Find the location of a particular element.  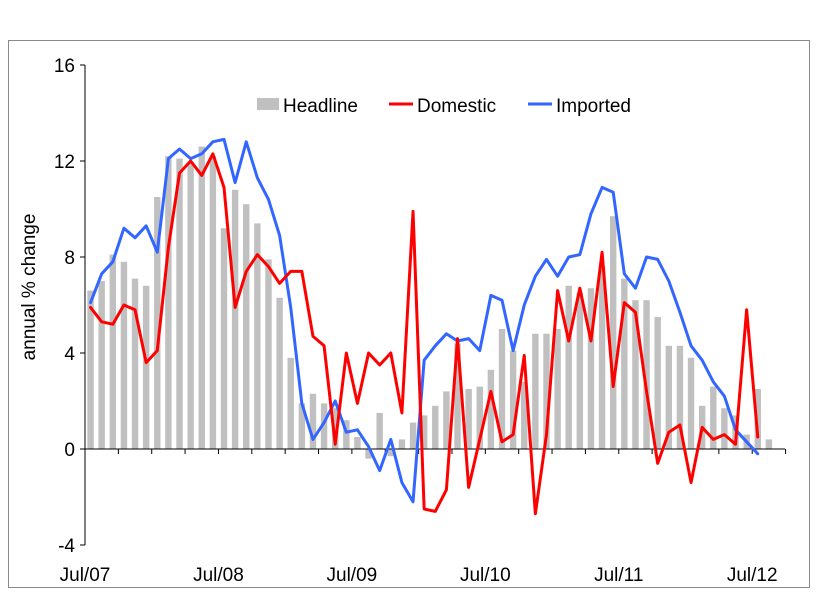

x-tick-label: Jul/08 is located at coordinates (218, 575).